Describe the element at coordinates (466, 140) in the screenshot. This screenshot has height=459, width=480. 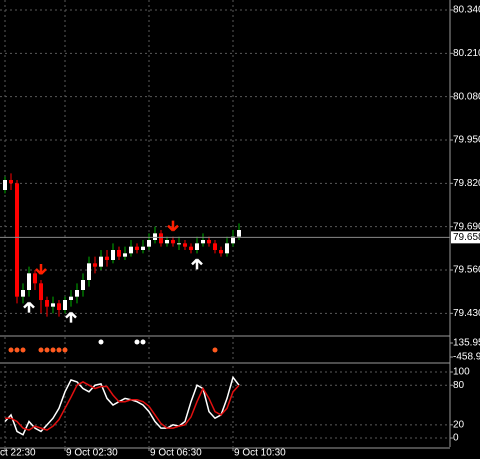
I see `y-tick-label: 79.950` at that location.